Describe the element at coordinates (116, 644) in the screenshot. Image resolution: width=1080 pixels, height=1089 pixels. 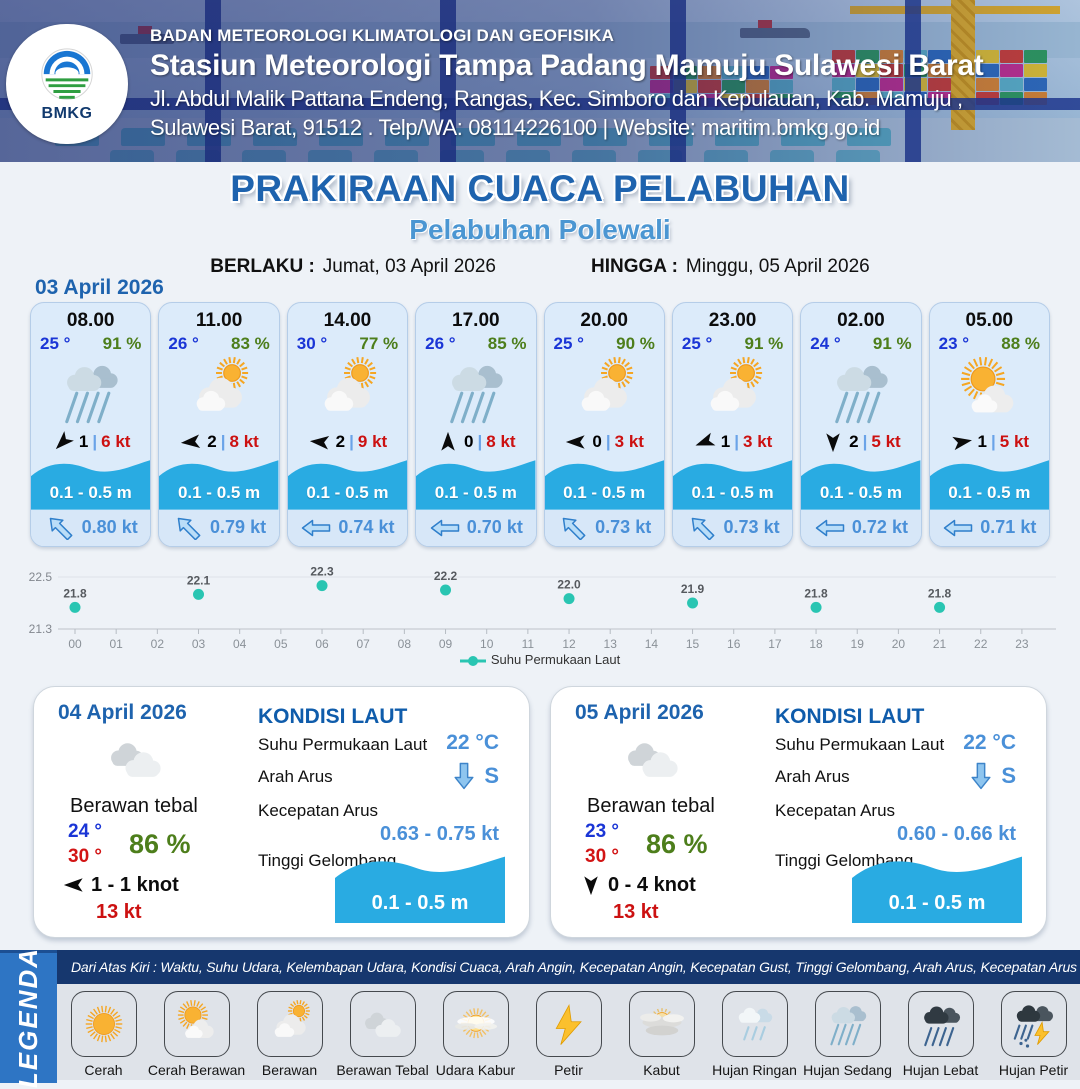
I see `svg-text: 01` at that location.